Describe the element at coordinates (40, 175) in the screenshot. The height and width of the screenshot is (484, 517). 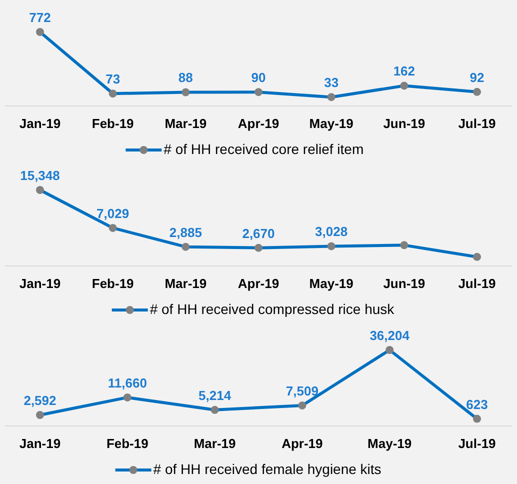
I see `data-label: 15,348` at that location.